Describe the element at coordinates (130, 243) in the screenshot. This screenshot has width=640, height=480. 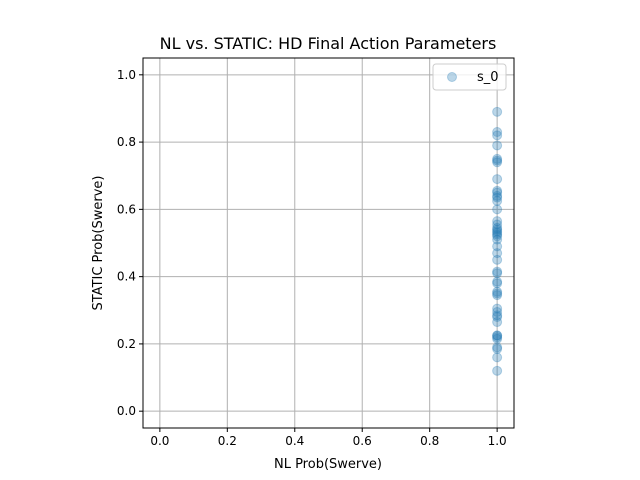
I see `y-axis-ticks: 0.0 0.2 0.4 0.6 0.8 1.0` at that location.